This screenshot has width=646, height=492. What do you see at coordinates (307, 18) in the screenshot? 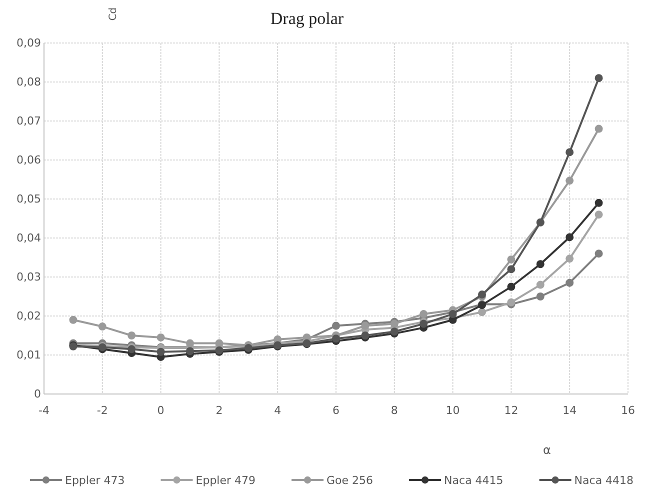
I see `chart-title: Drag polar` at bounding box center [307, 18].